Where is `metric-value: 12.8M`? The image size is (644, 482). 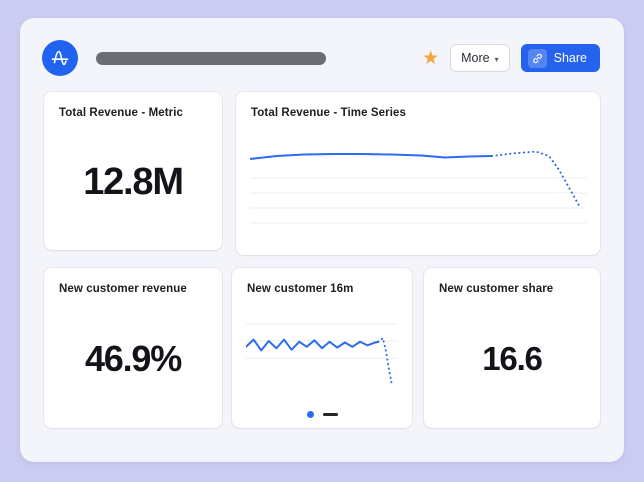 metric-value: 12.8M is located at coordinates (133, 181).